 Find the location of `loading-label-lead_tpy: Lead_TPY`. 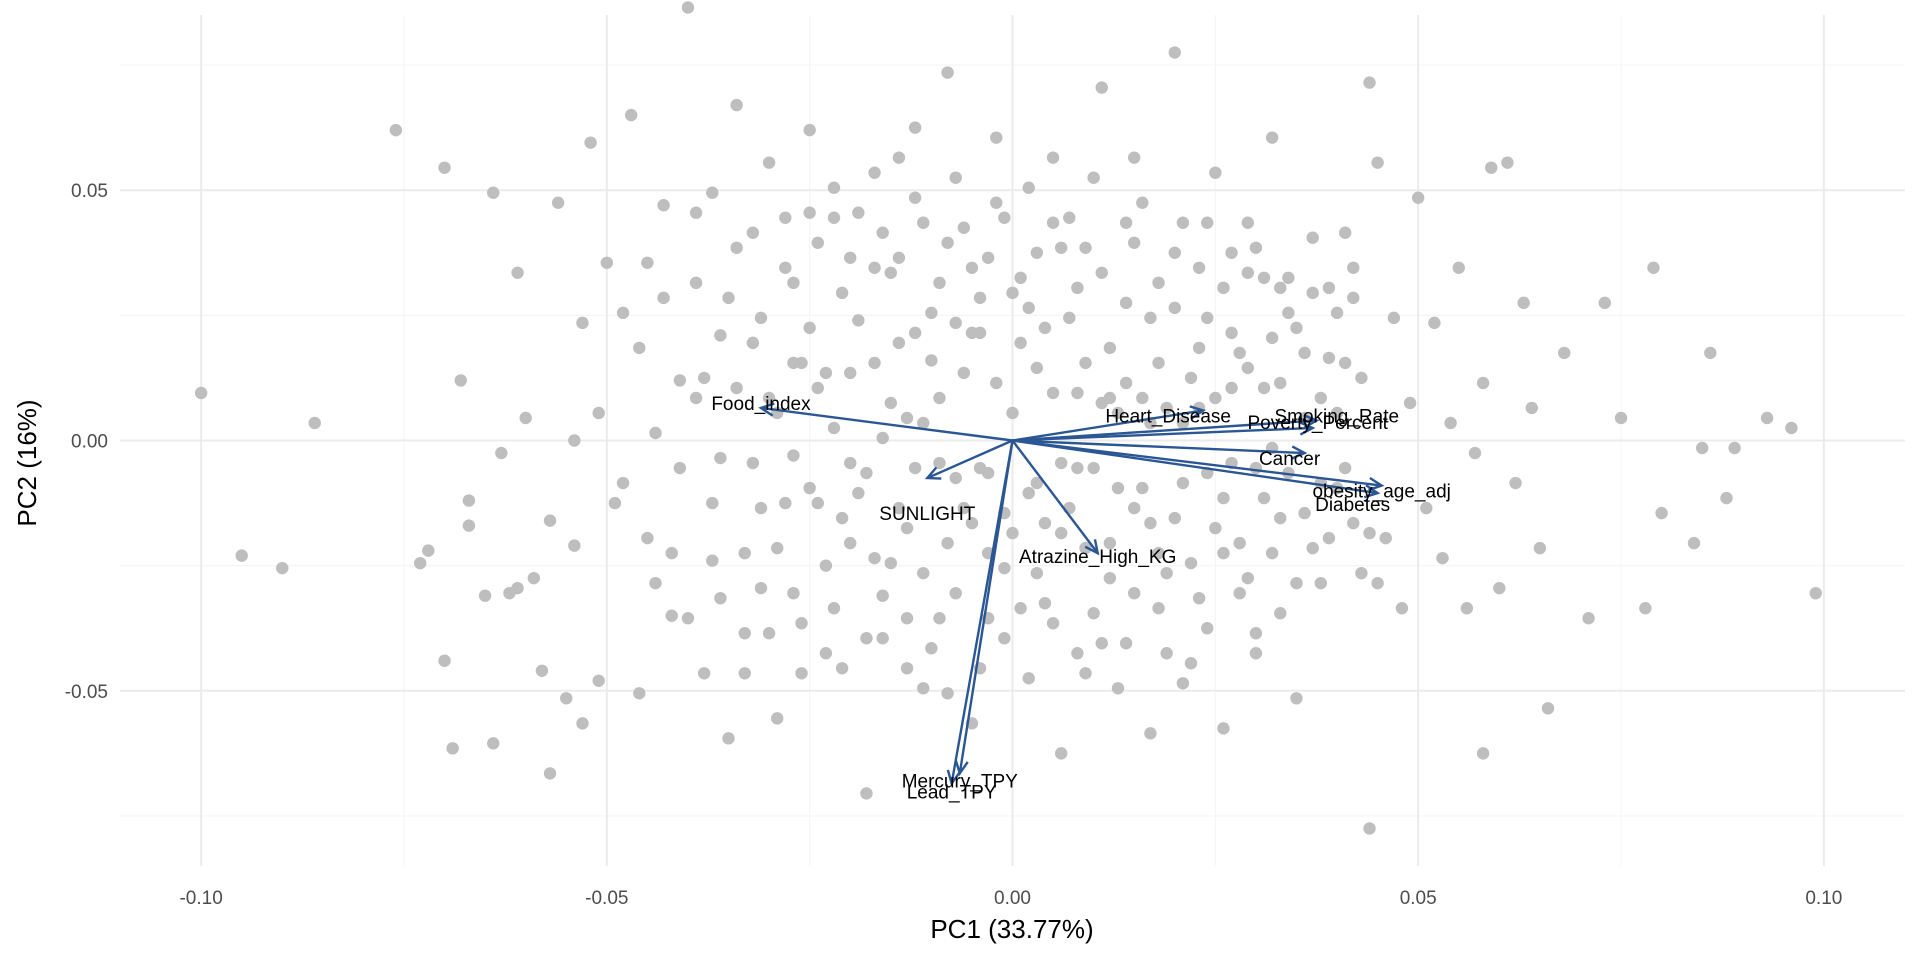

loading-label-lead_tpy: Lead_TPY is located at coordinates (952, 792).